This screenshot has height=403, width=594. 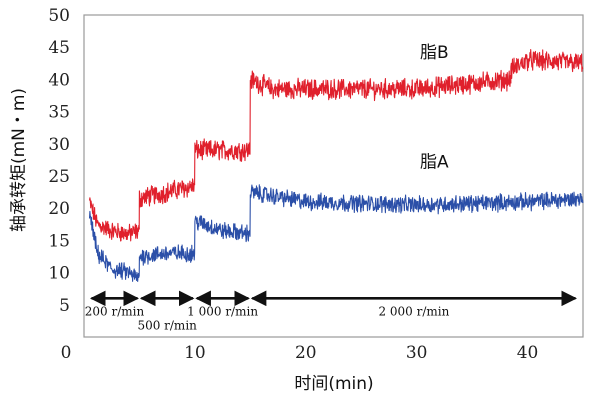 What do you see at coordinates (167, 311) in the screenshot?
I see `speed-annotation: 500 r/min` at bounding box center [167, 311].